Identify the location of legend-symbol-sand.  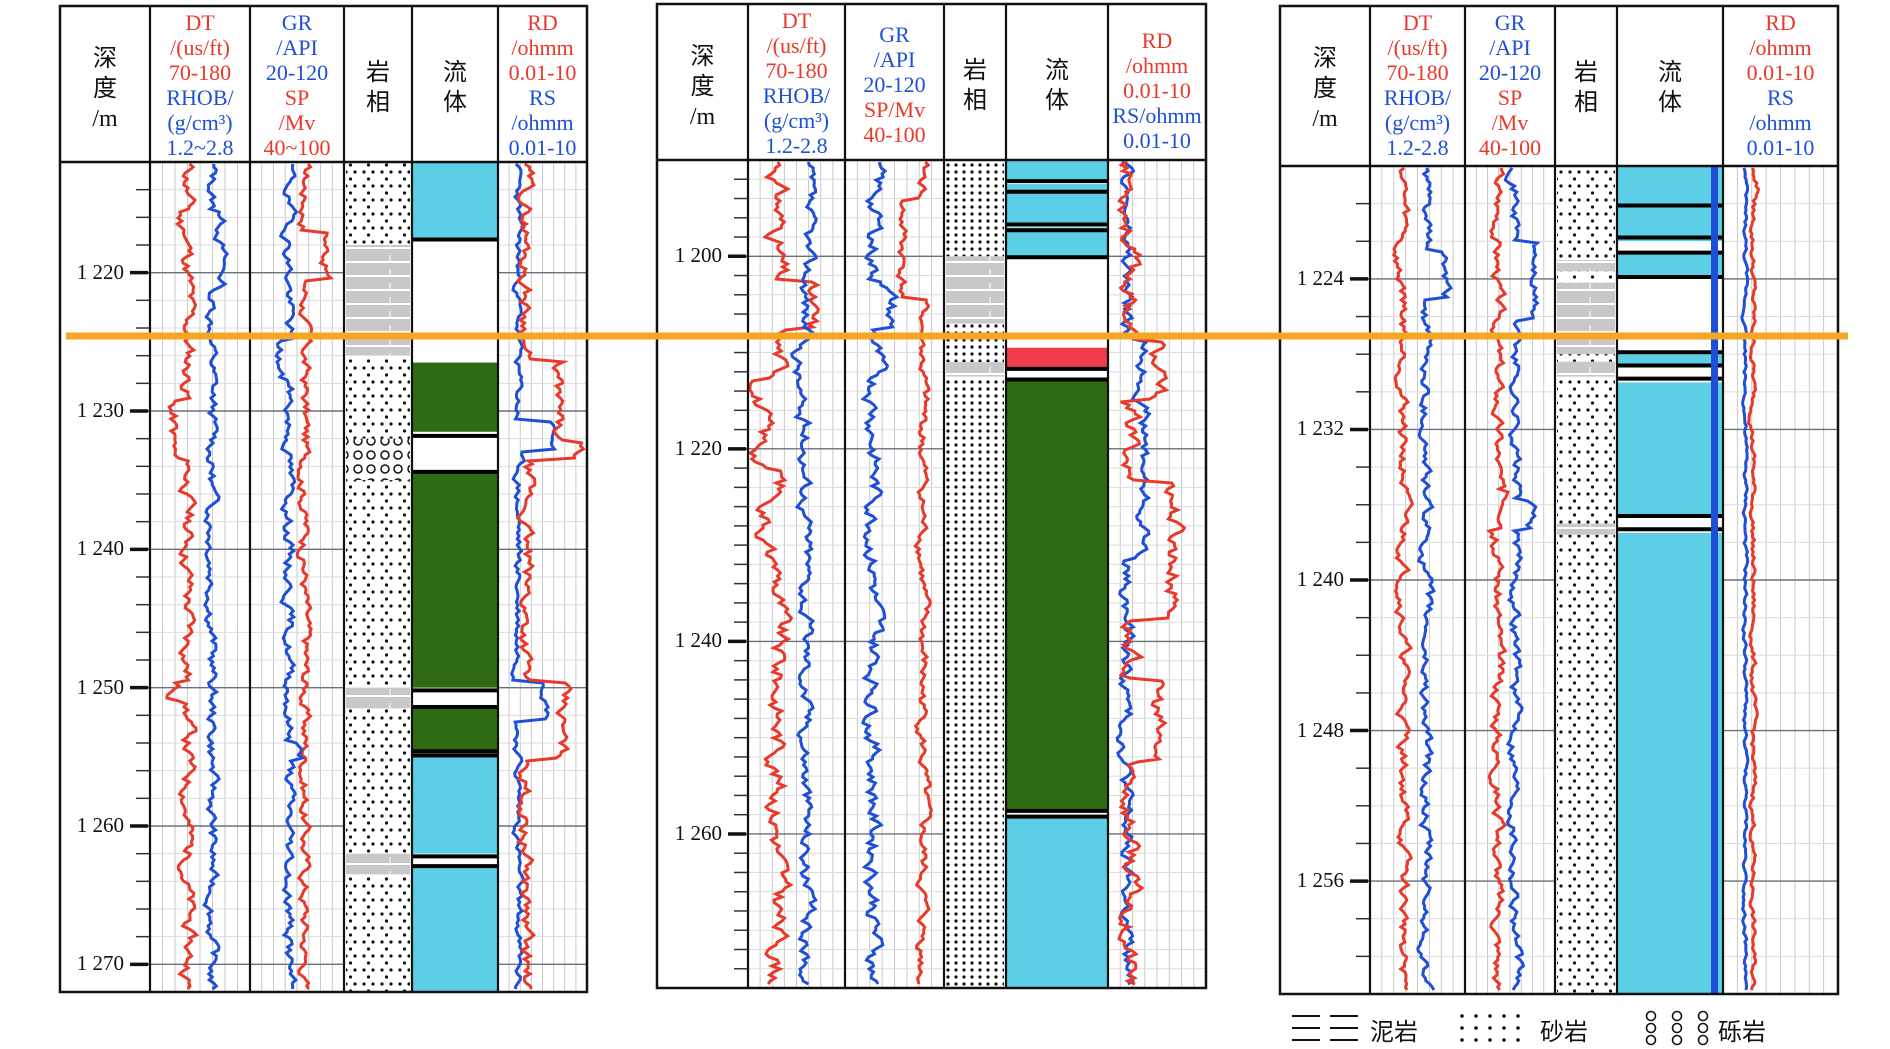
(1490, 1028).